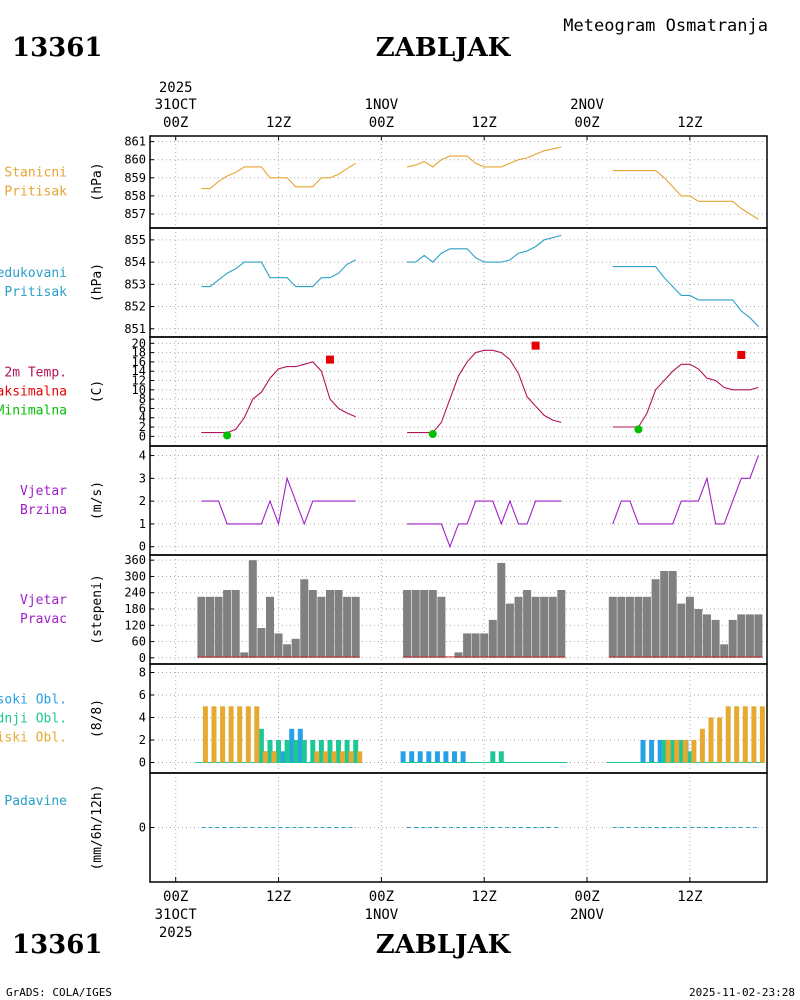 The image size is (800, 1000). What do you see at coordinates (142, 695) in the screenshot?
I see `y-tick-label: 6` at bounding box center [142, 695].